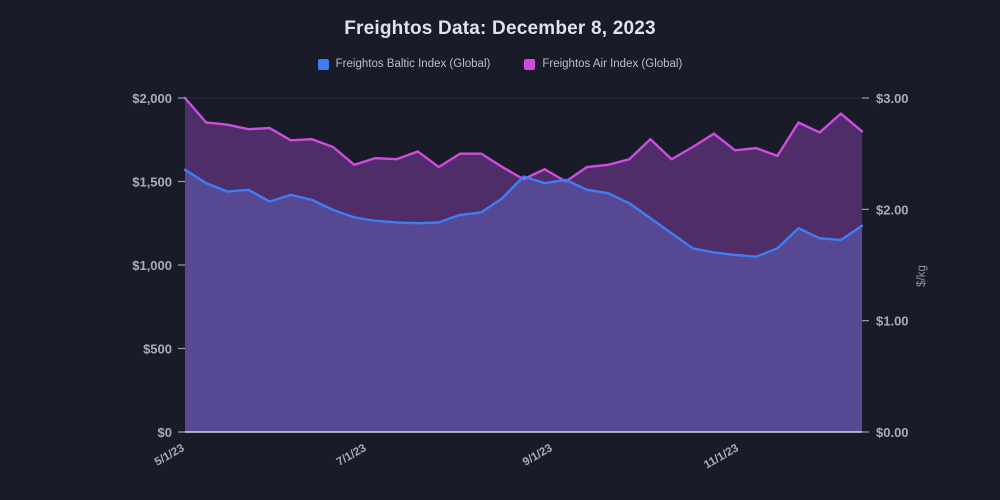 The image size is (1000, 500). Describe the element at coordinates (170, 455) in the screenshot. I see `x-axis-tick: 5/1/23` at that location.